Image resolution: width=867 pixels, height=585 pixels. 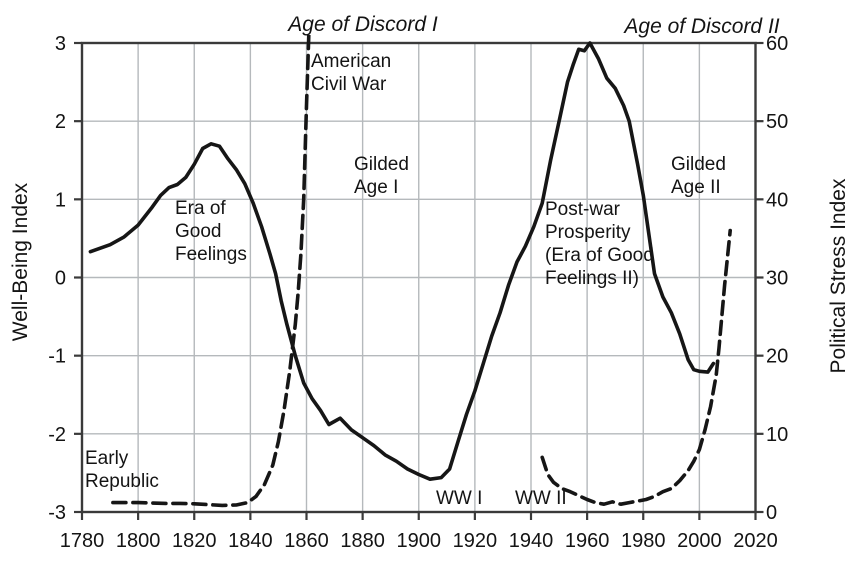 I want to click on right-axis-tick-label: 40, so click(x=777, y=200).